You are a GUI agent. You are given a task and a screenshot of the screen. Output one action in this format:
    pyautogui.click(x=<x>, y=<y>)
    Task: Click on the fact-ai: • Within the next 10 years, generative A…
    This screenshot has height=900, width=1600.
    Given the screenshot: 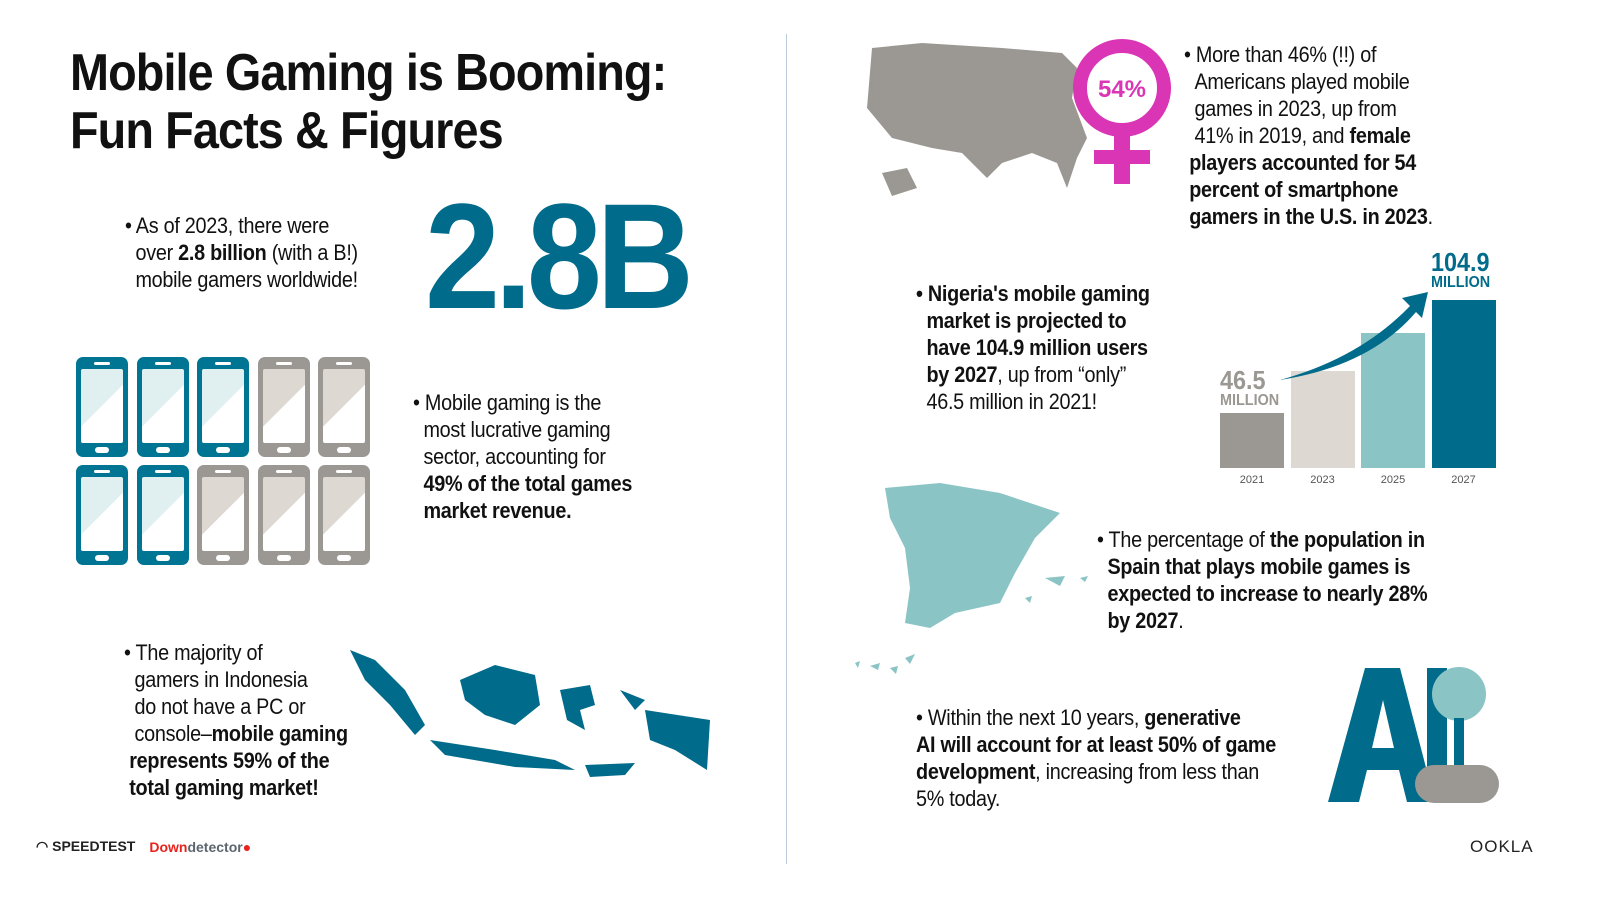 What is the action you would take?
    pyautogui.click(x=1096, y=758)
    